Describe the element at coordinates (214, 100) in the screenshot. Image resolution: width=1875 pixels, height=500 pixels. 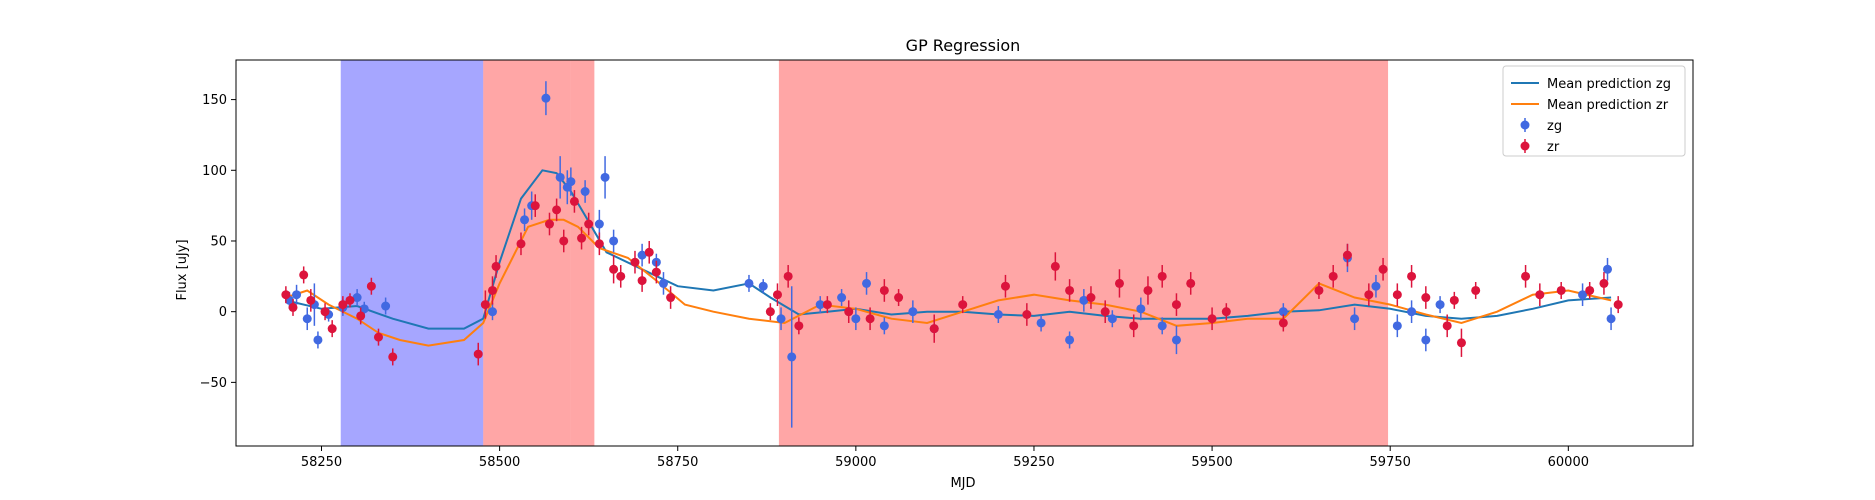
I see `y-tick-label: 150` at that location.